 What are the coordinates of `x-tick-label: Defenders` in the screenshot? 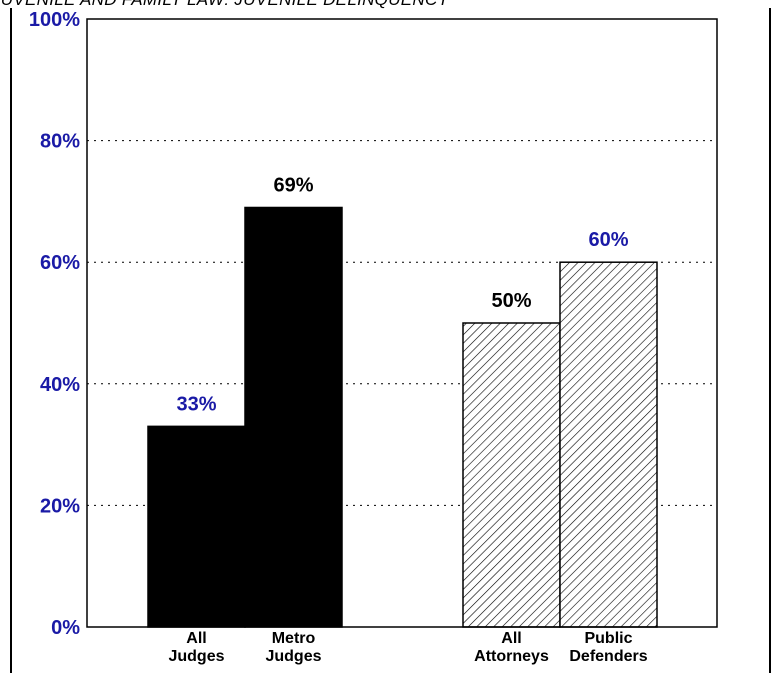 It's located at (608, 656).